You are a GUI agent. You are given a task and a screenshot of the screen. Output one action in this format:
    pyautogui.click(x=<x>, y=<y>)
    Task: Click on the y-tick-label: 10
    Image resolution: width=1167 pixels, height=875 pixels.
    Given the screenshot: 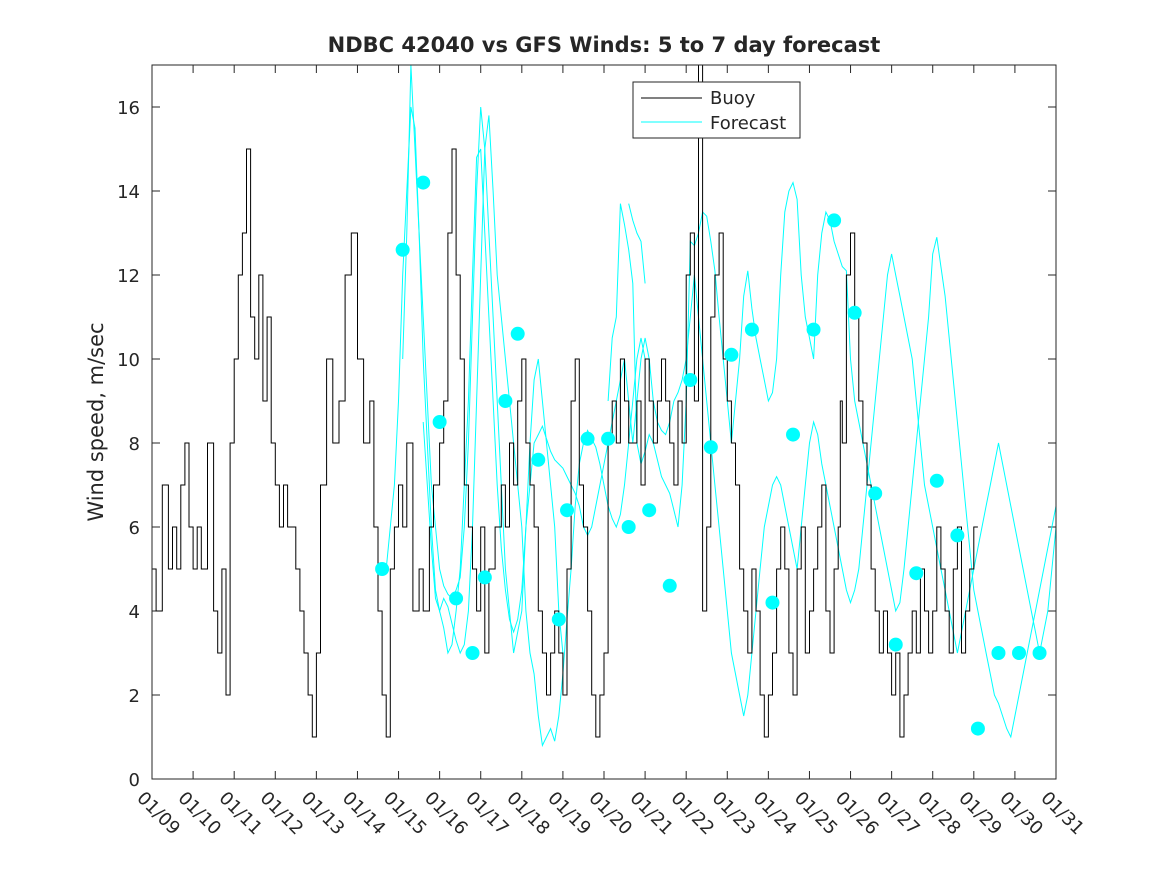 What is the action you would take?
    pyautogui.click(x=128, y=360)
    